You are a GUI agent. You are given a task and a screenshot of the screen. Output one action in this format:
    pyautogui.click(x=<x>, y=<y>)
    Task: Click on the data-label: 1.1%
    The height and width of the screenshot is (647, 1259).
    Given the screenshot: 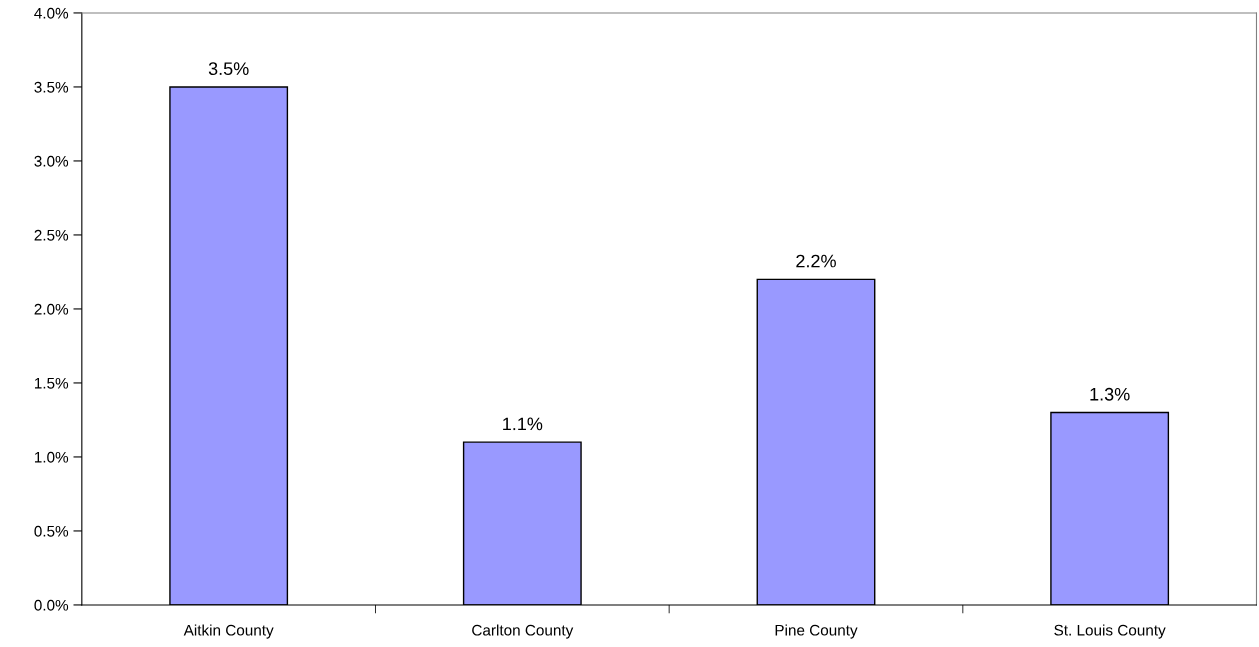 What is the action you would take?
    pyautogui.click(x=523, y=424)
    